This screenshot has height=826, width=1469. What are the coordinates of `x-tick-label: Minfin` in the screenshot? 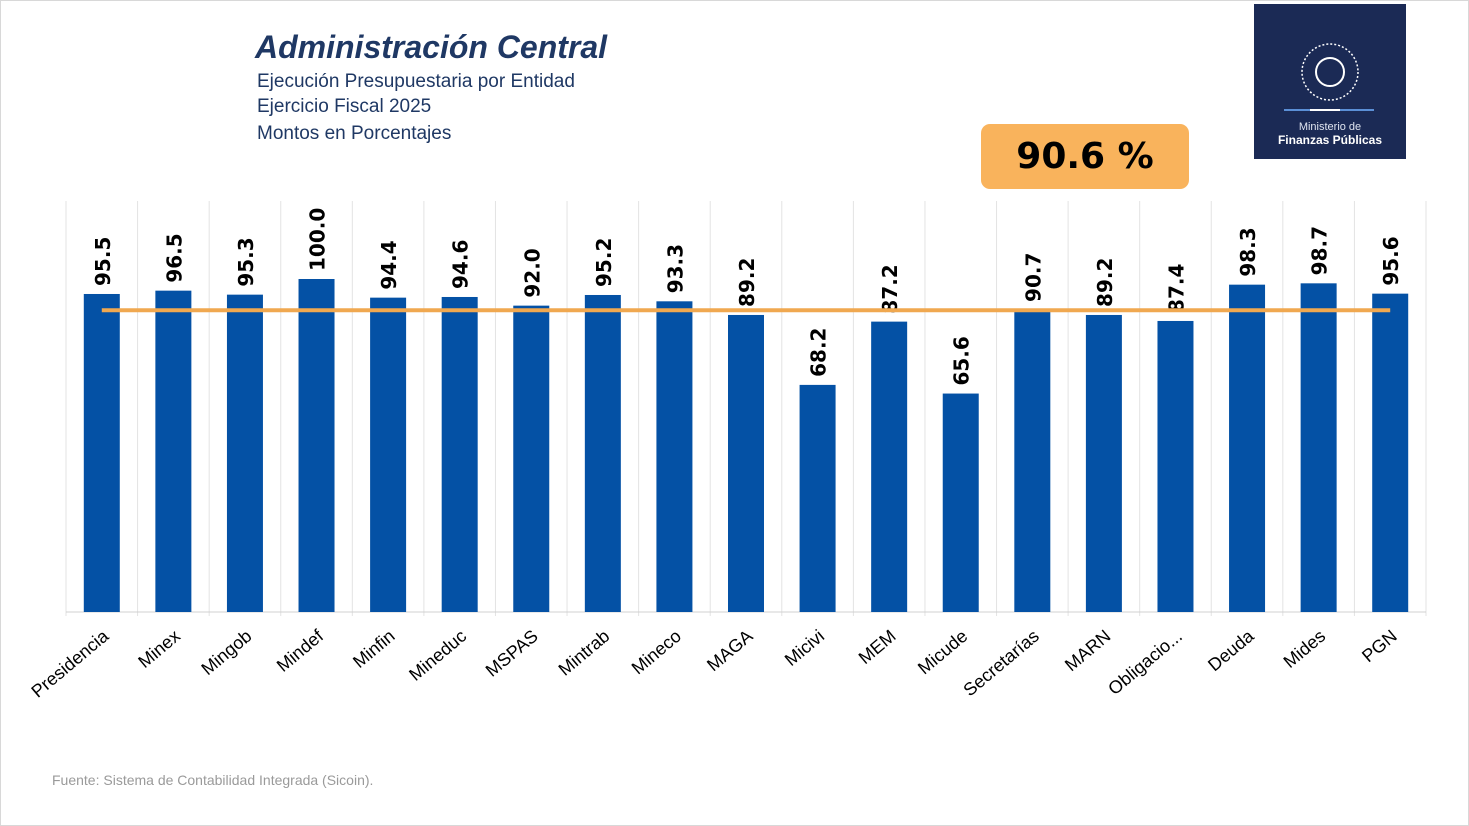 It's located at (374, 649).